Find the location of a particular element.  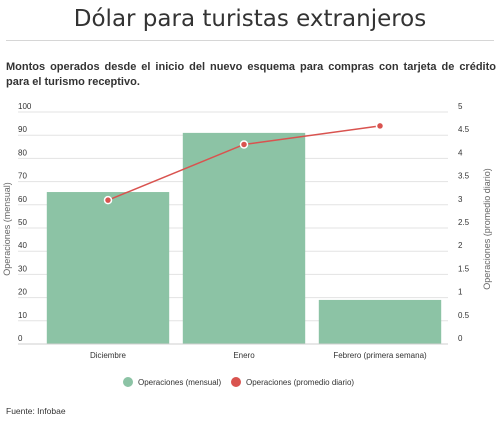

right-tick-label: 1 is located at coordinates (460, 292).